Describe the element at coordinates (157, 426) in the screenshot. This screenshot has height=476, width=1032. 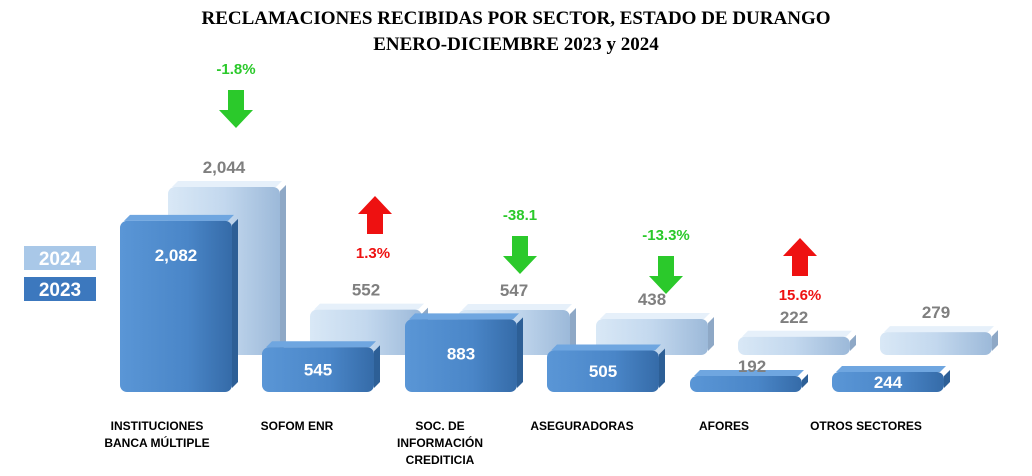
I see `category-label-0: INSTITUCIONES` at that location.